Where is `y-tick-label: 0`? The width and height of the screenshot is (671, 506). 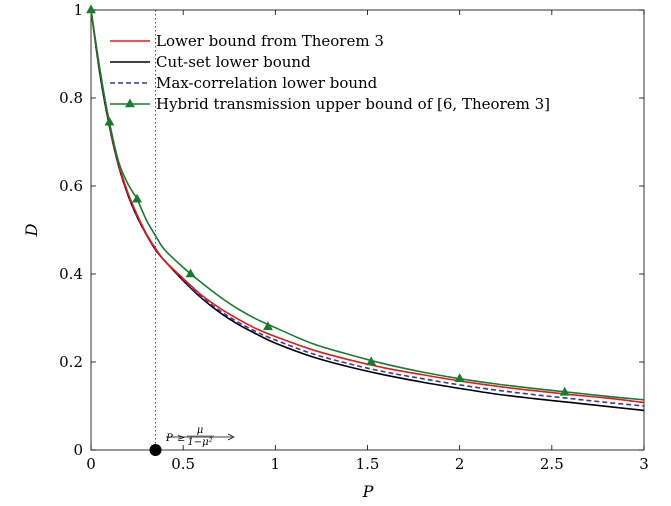 y-tick-label: 0 is located at coordinates (78, 450).